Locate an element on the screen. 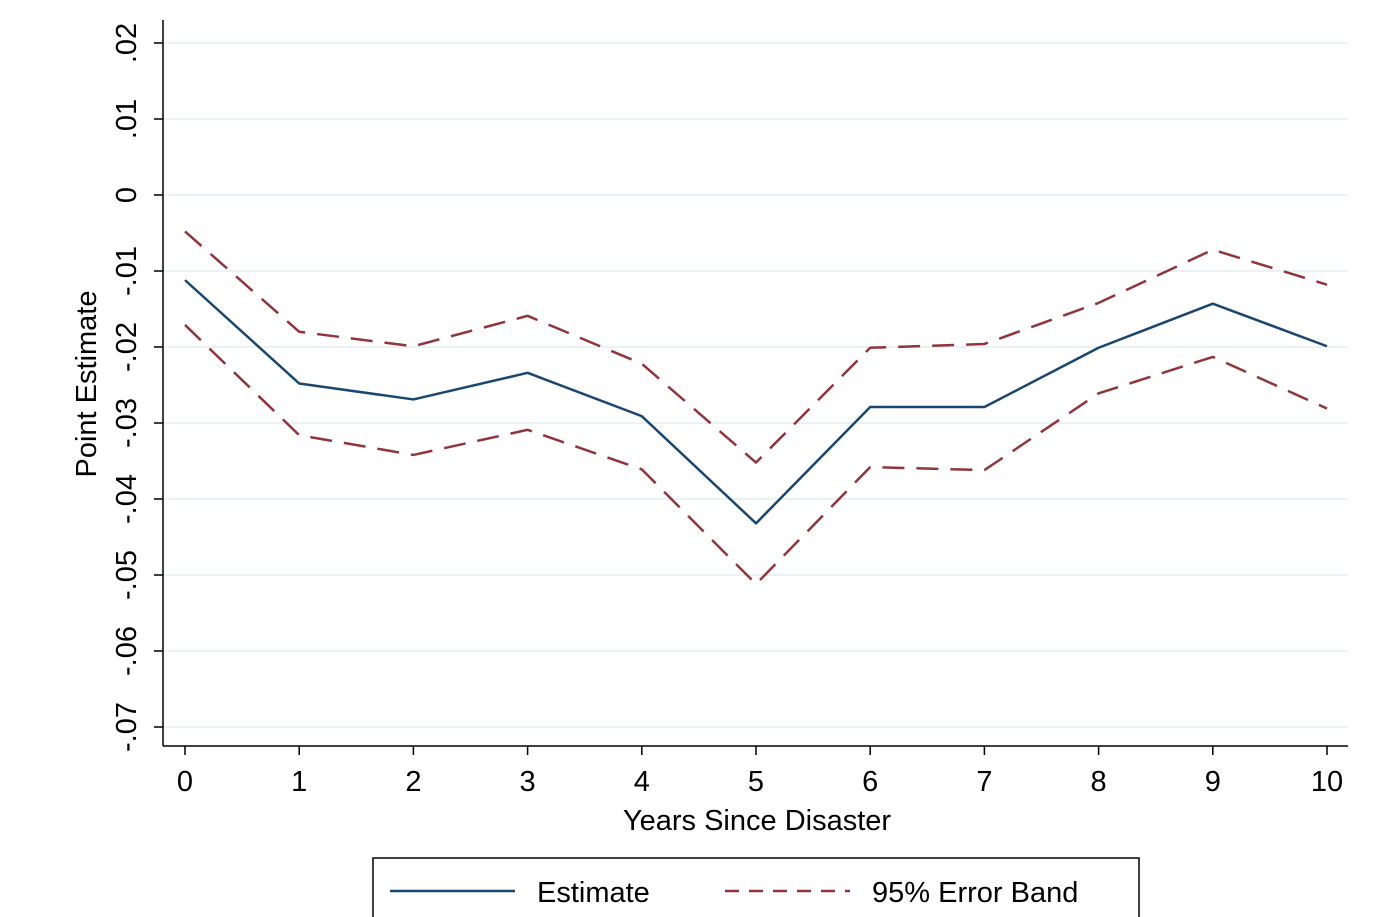  y-tick-label-0: -.07 is located at coordinates (127, 727).